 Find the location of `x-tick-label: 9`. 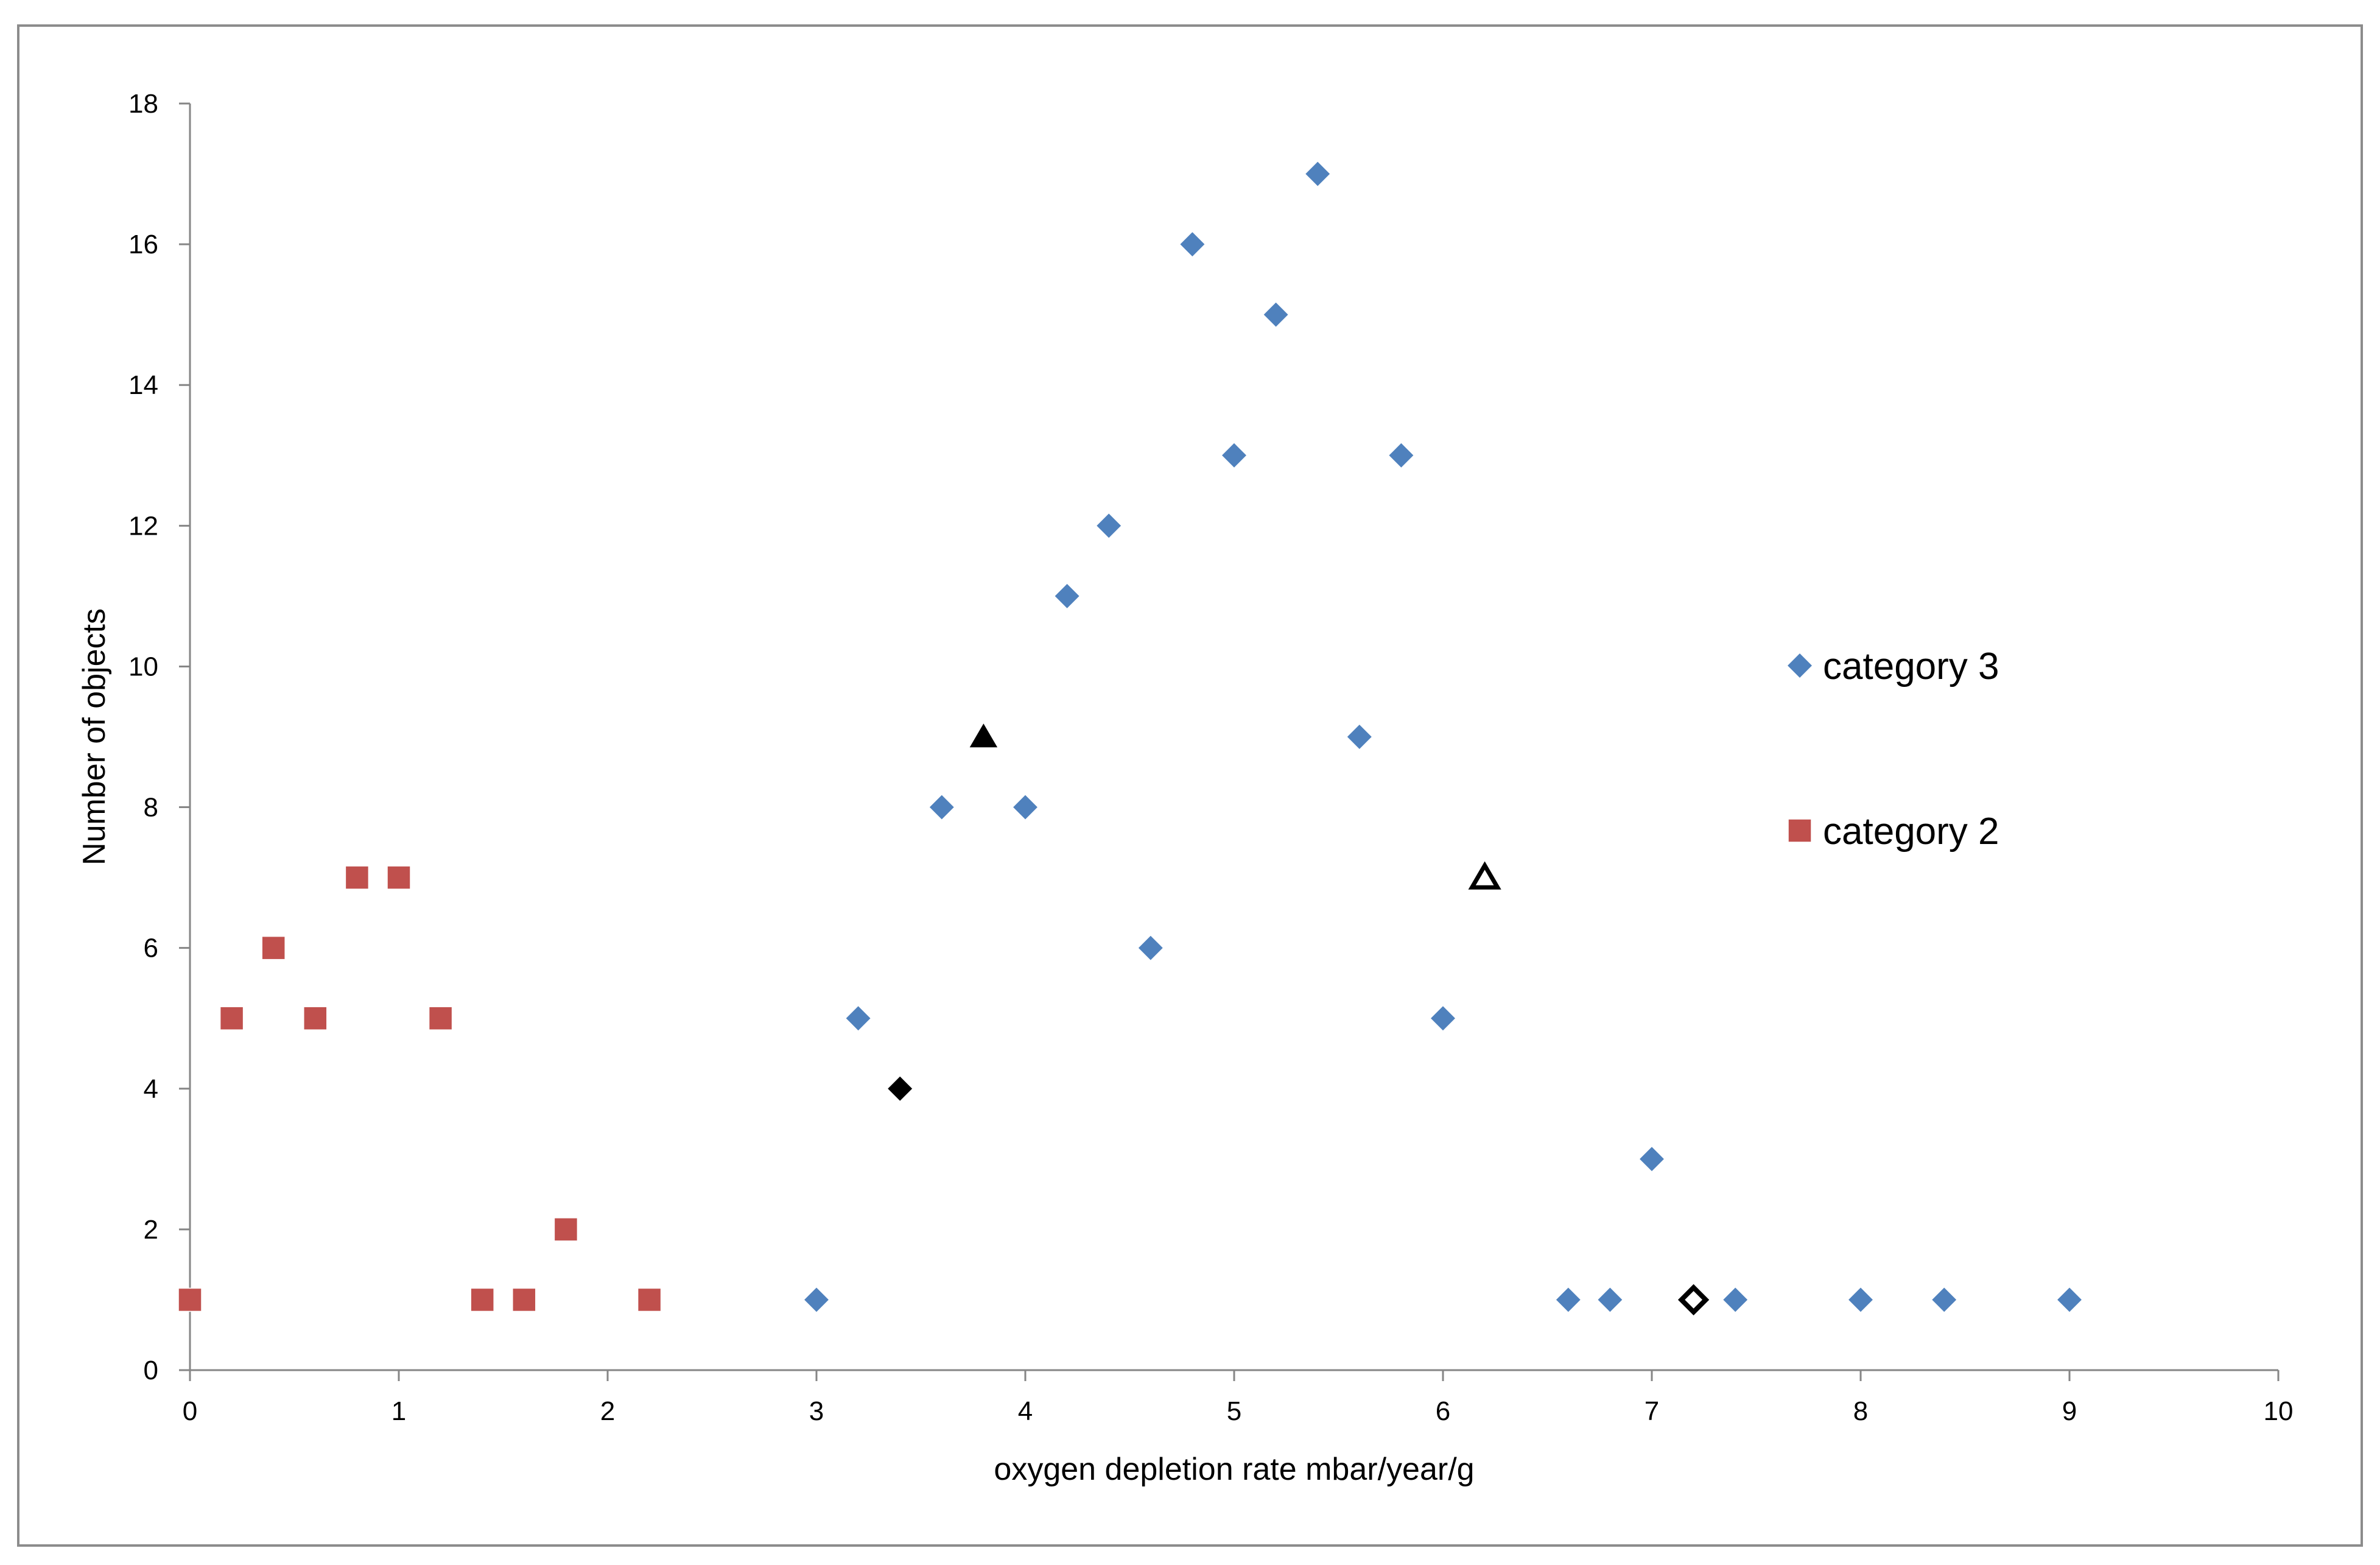

x-tick-label: 9 is located at coordinates (2069, 1411).